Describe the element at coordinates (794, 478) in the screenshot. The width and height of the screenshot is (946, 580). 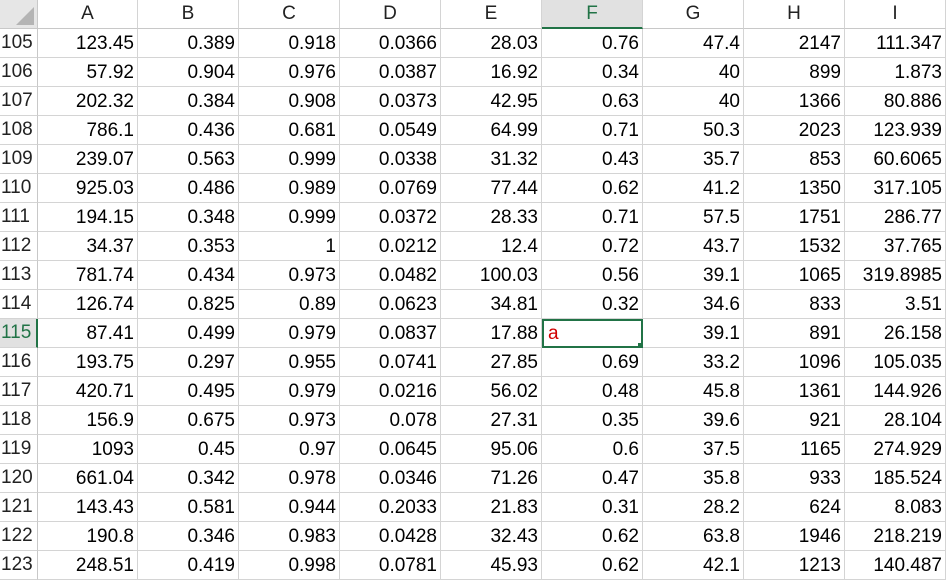
I see `cell: 933` at that location.